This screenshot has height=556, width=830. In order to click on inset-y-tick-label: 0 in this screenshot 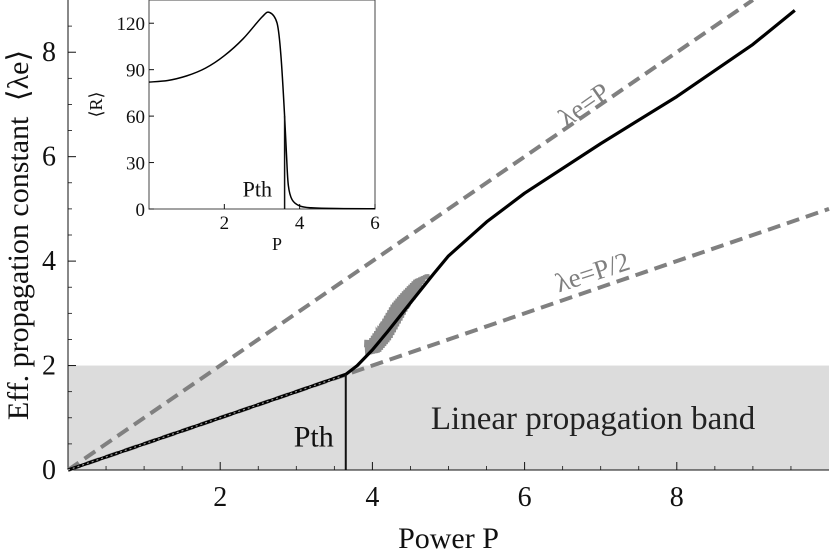, I will do `click(141, 210)`.